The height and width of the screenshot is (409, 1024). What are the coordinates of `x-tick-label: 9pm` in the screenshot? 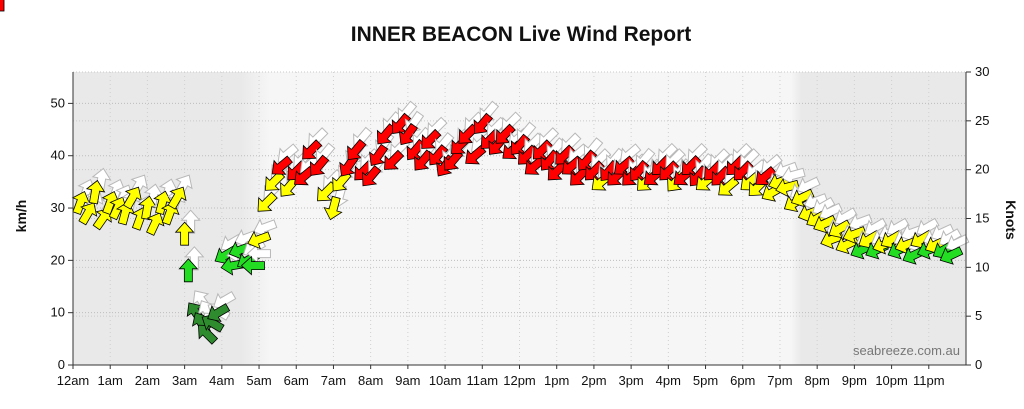 It's located at (854, 380).